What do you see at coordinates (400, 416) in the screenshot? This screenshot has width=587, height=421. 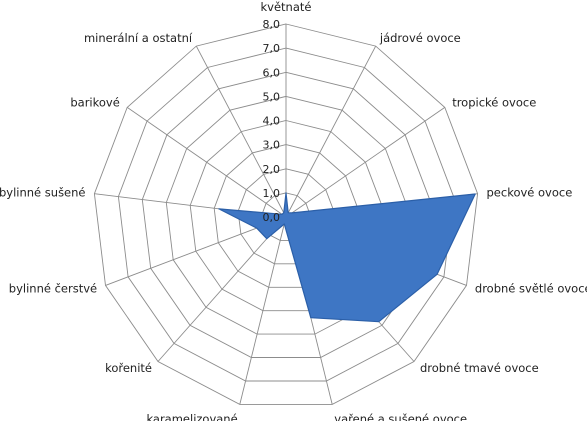 I see `category-label: vařené a sušené ovoce` at bounding box center [400, 416].